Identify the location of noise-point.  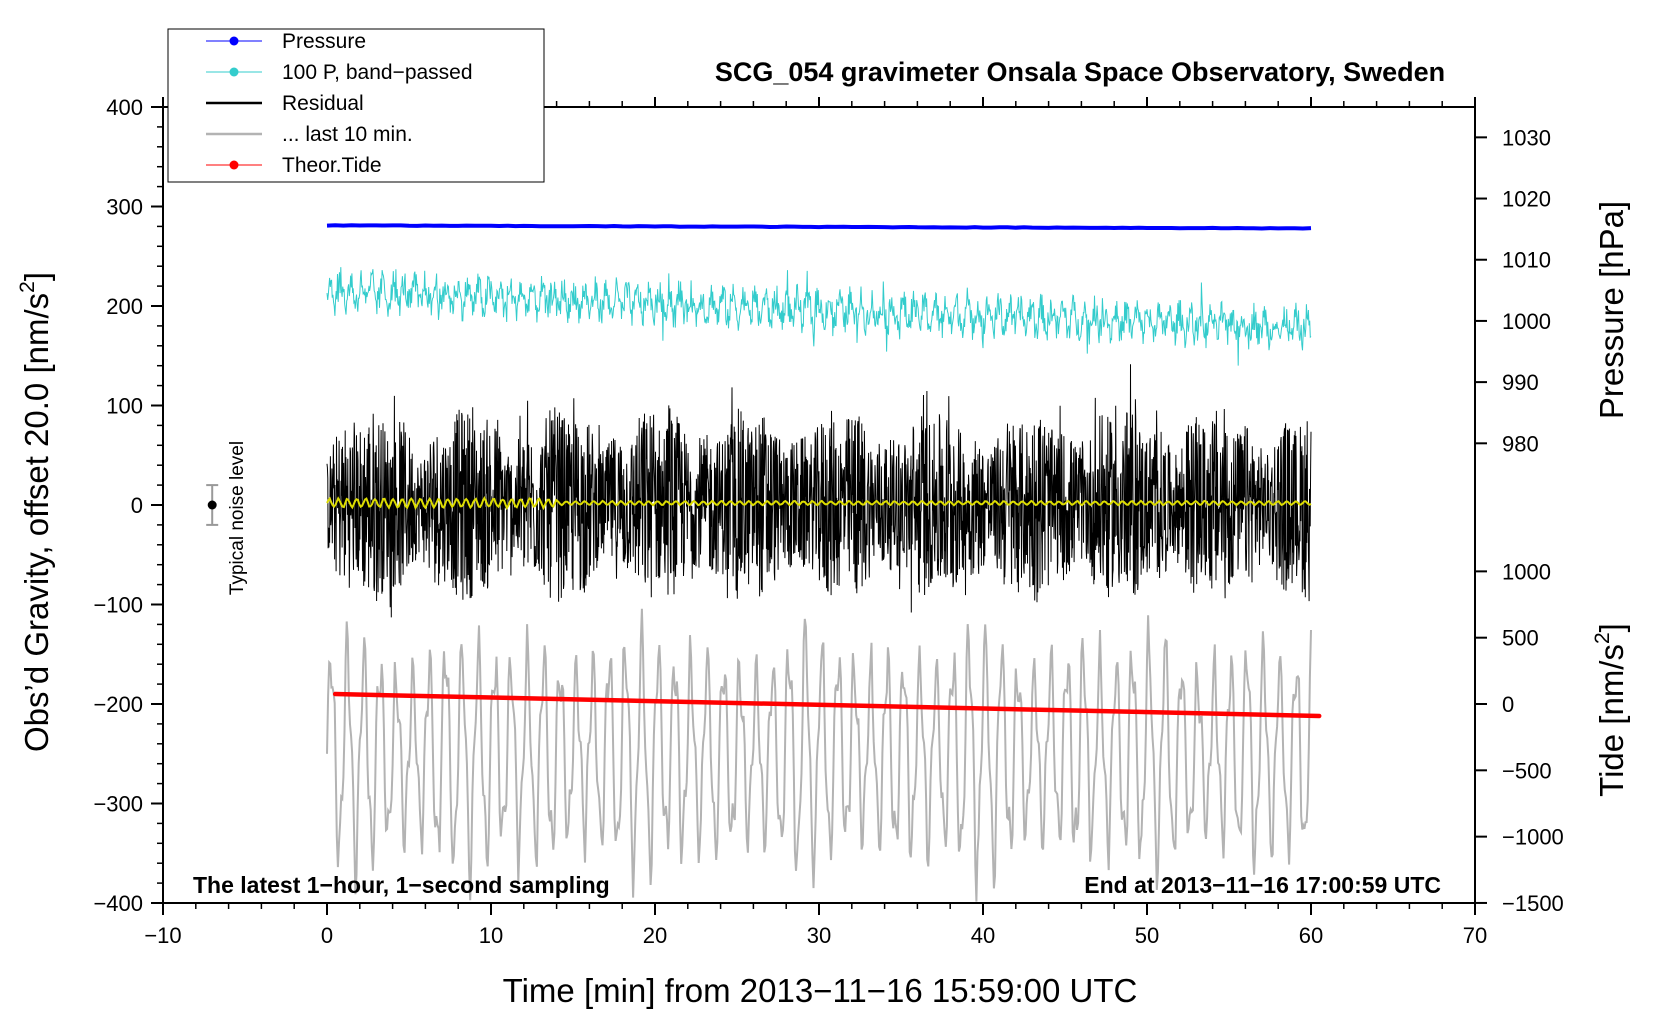
(212, 505).